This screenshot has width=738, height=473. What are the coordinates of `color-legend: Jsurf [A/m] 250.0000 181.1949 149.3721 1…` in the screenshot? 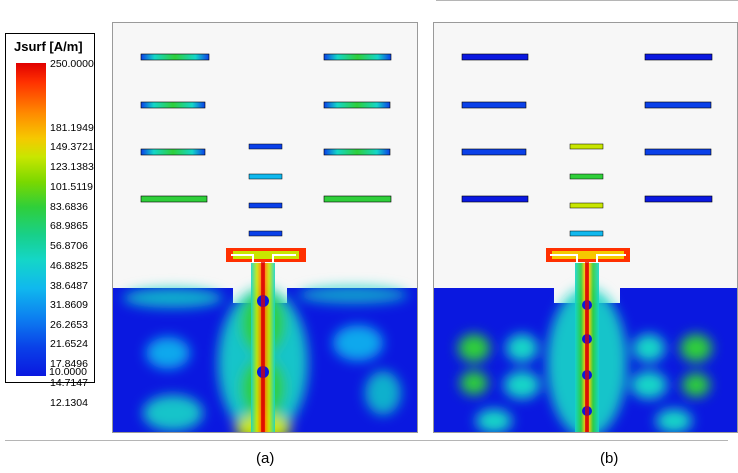 It's located at (50, 221).